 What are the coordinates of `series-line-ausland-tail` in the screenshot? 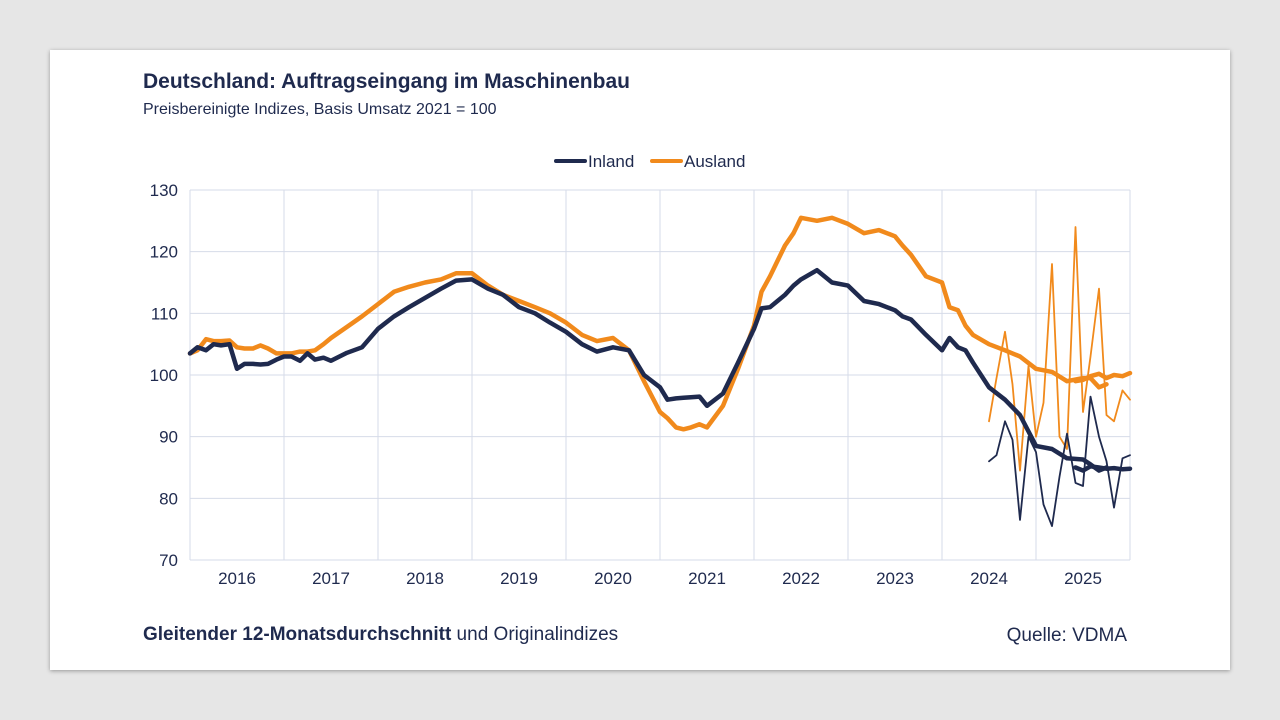 It's located at (1103, 377).